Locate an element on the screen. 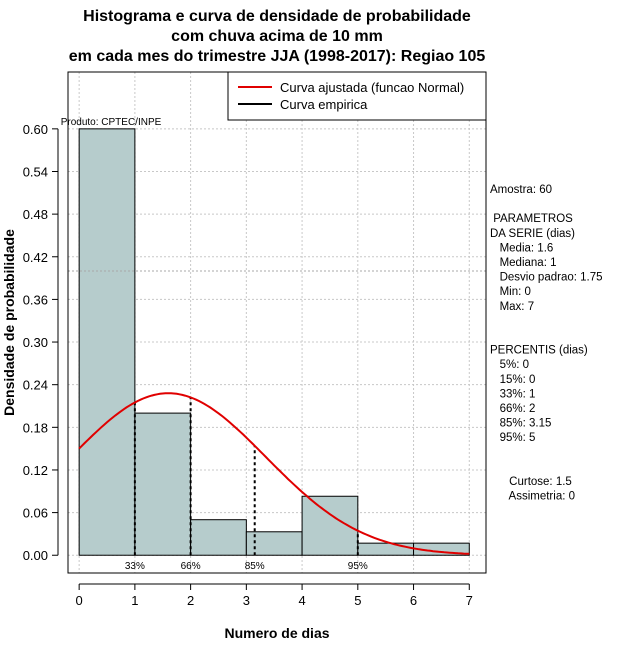 Image resolution: width=640 pixels, height=660 pixels. y-tick-label: 0.00 is located at coordinates (35, 555).